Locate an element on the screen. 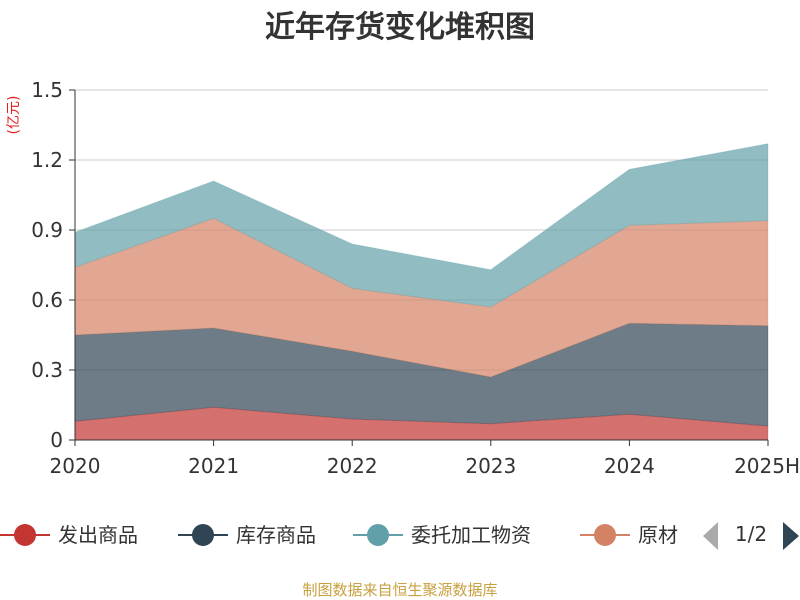 This screenshot has width=800, height=600. chart-title: 近年存货变化堆积图 is located at coordinates (400, 27).